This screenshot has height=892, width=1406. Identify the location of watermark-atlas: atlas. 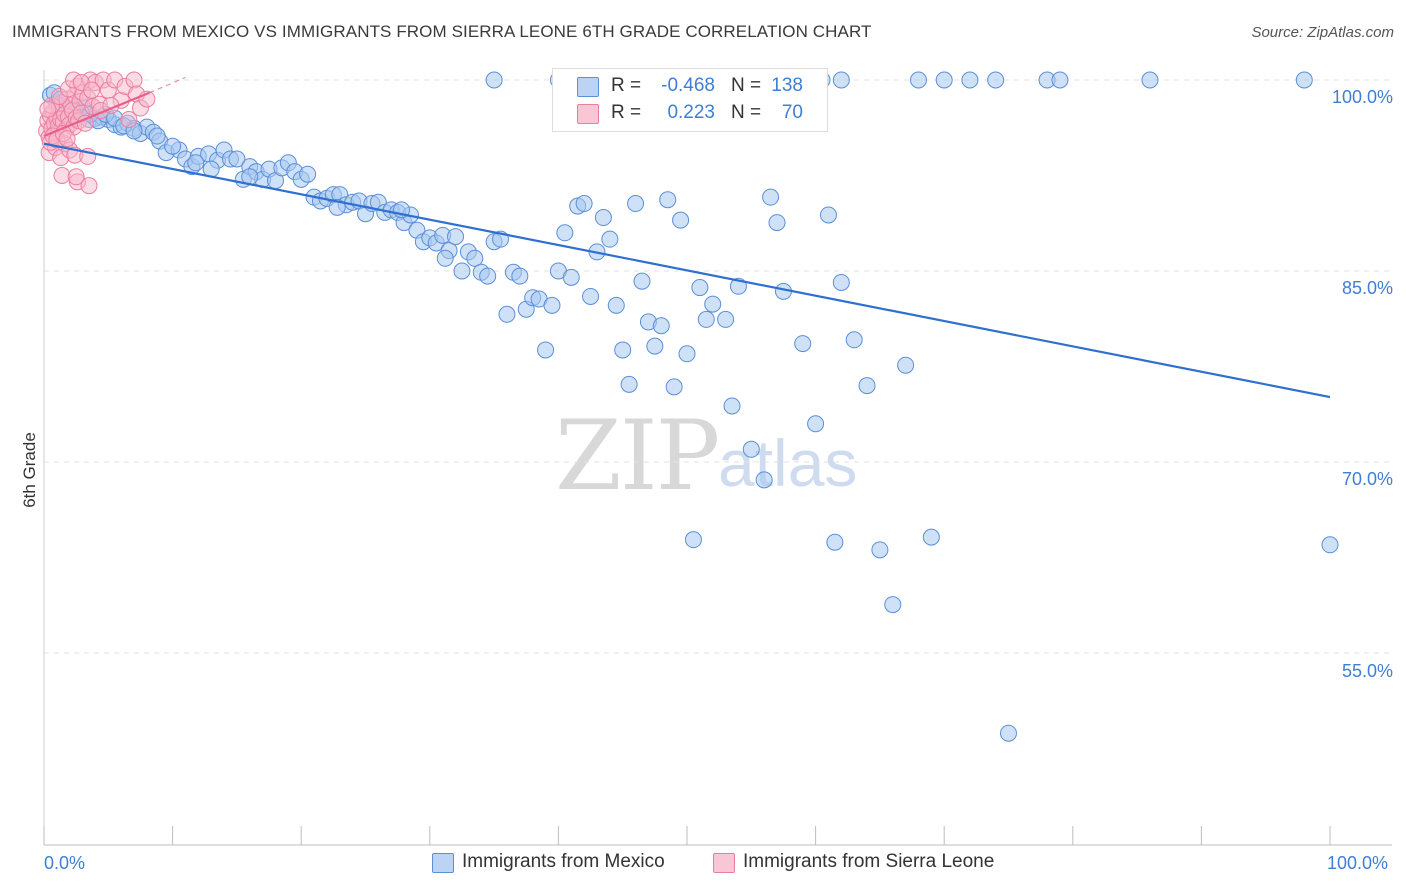
(788, 463).